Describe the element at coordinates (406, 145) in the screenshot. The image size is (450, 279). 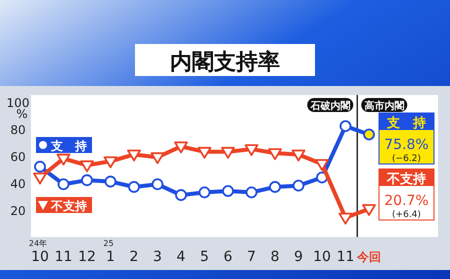
I see `data-label: 75.8%` at that location.